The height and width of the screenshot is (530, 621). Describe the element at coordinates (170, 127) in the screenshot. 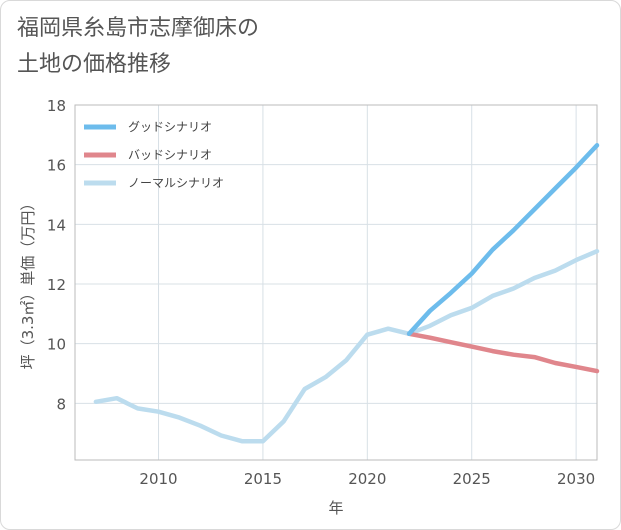

I see `legend-label-0: グッドシナリオ` at that location.